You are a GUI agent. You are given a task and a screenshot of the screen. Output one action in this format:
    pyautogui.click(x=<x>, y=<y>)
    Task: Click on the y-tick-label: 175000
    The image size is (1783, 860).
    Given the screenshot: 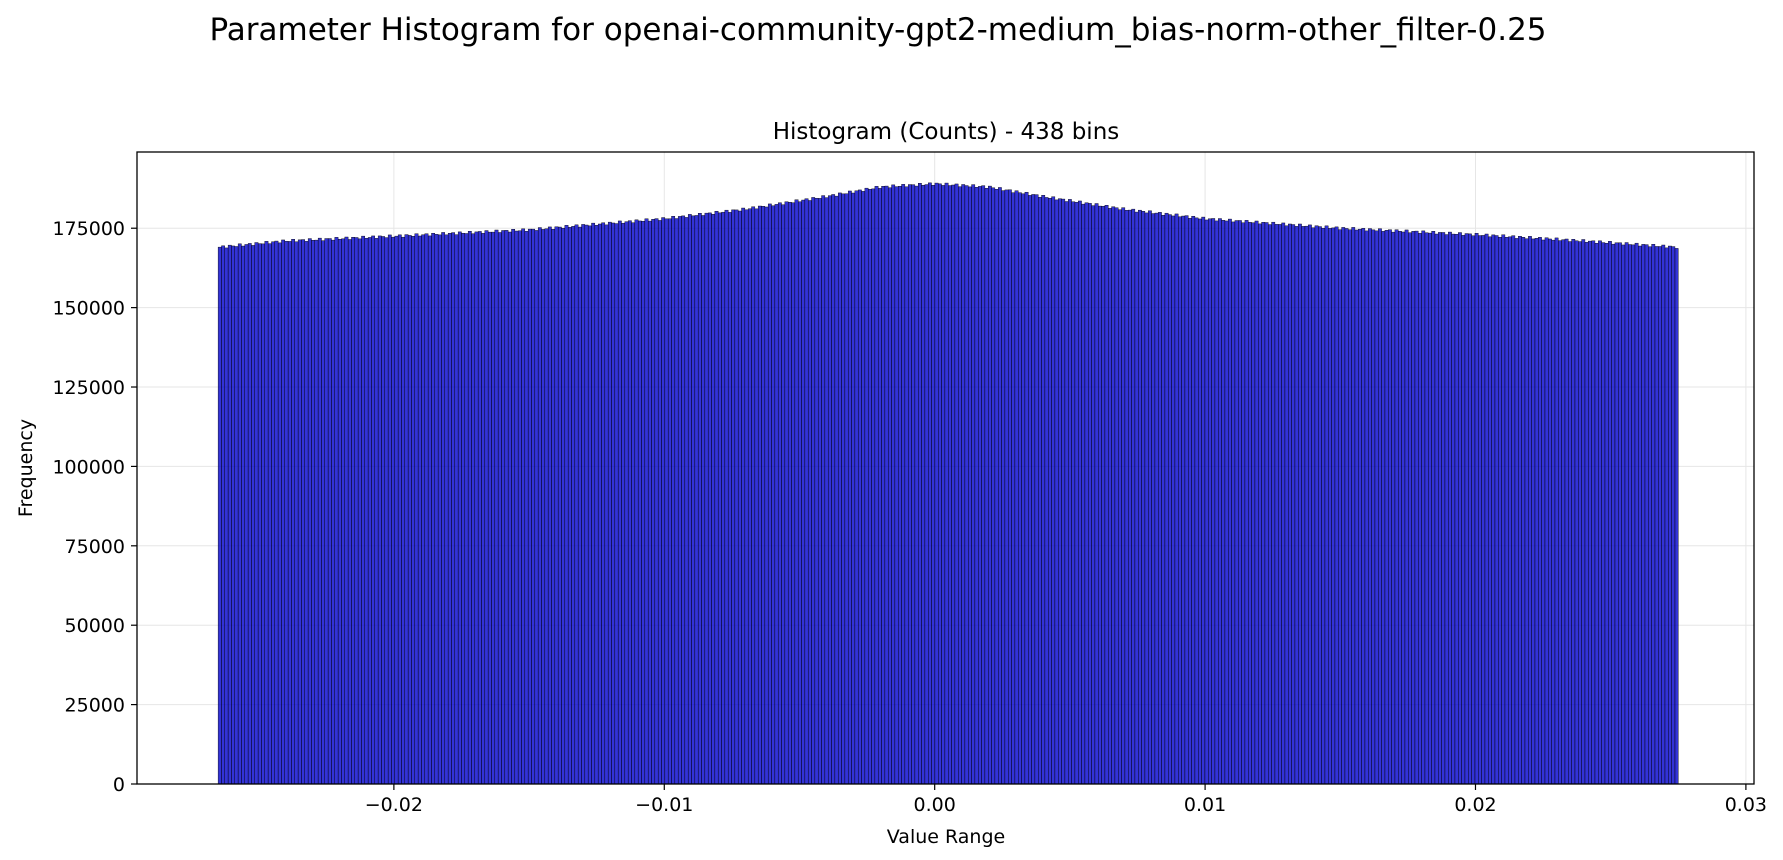 What is the action you would take?
    pyautogui.click(x=88, y=229)
    